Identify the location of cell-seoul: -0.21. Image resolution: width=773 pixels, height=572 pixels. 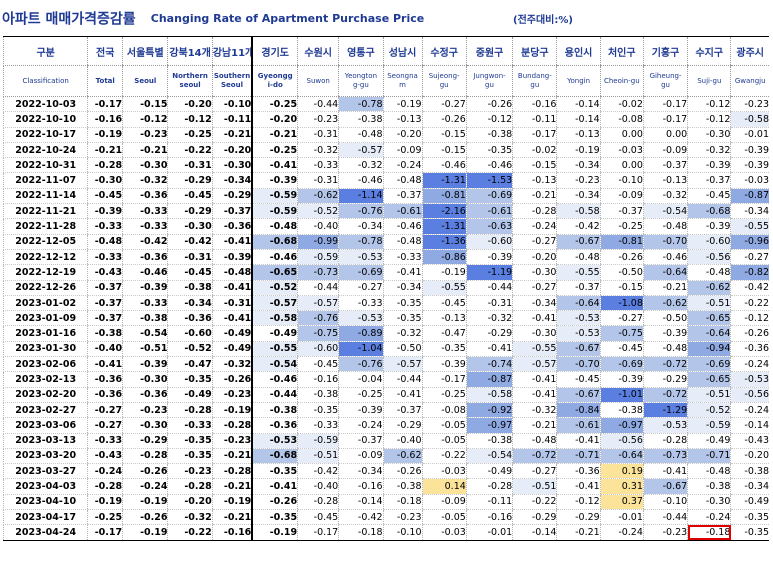
(145, 150).